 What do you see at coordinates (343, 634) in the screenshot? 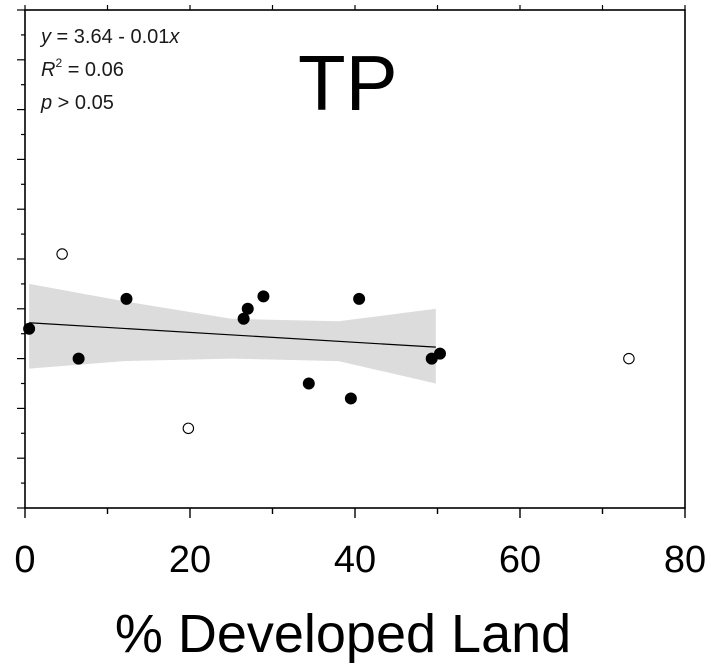
I see `x-axis-label: % Developed Land` at bounding box center [343, 634].